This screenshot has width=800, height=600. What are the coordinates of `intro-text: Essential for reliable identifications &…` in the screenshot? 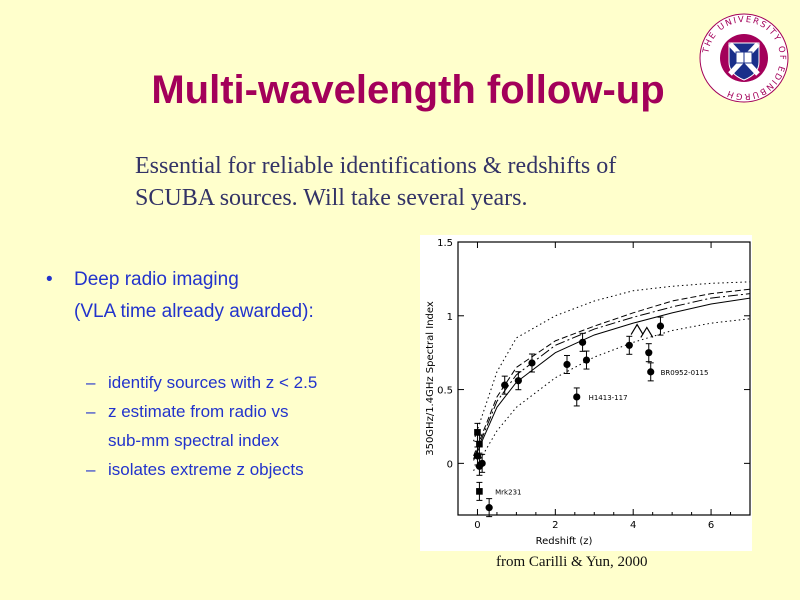 It's located at (415, 182).